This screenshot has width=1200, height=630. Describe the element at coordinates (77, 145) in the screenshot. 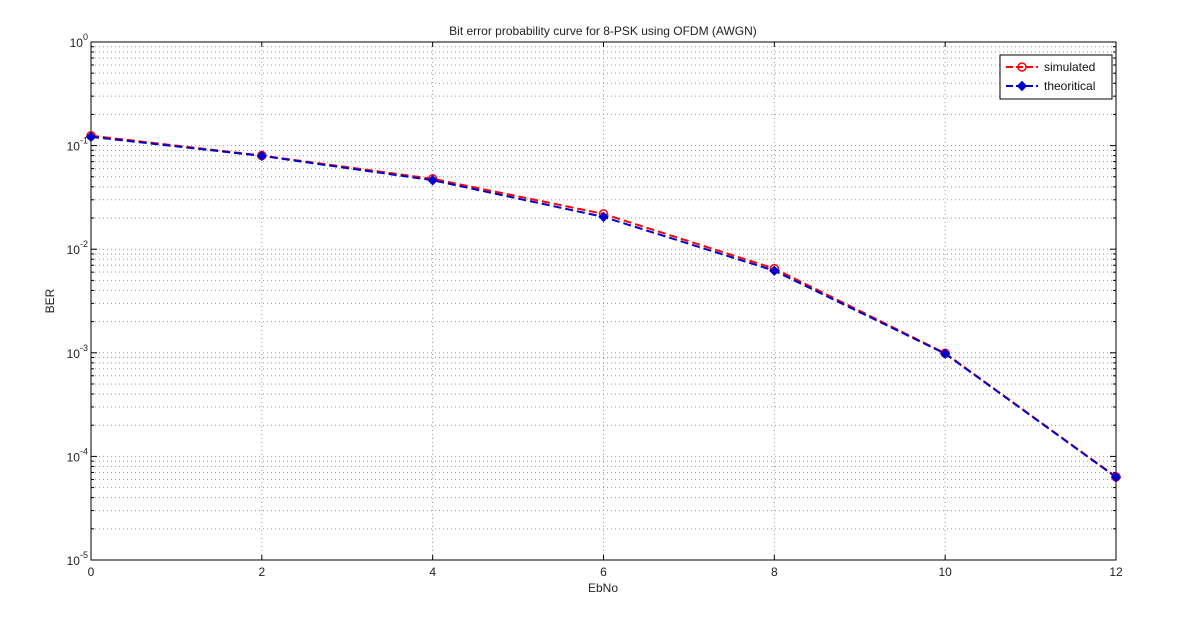

I see `y-tick-label: 10⁻¹` at that location.